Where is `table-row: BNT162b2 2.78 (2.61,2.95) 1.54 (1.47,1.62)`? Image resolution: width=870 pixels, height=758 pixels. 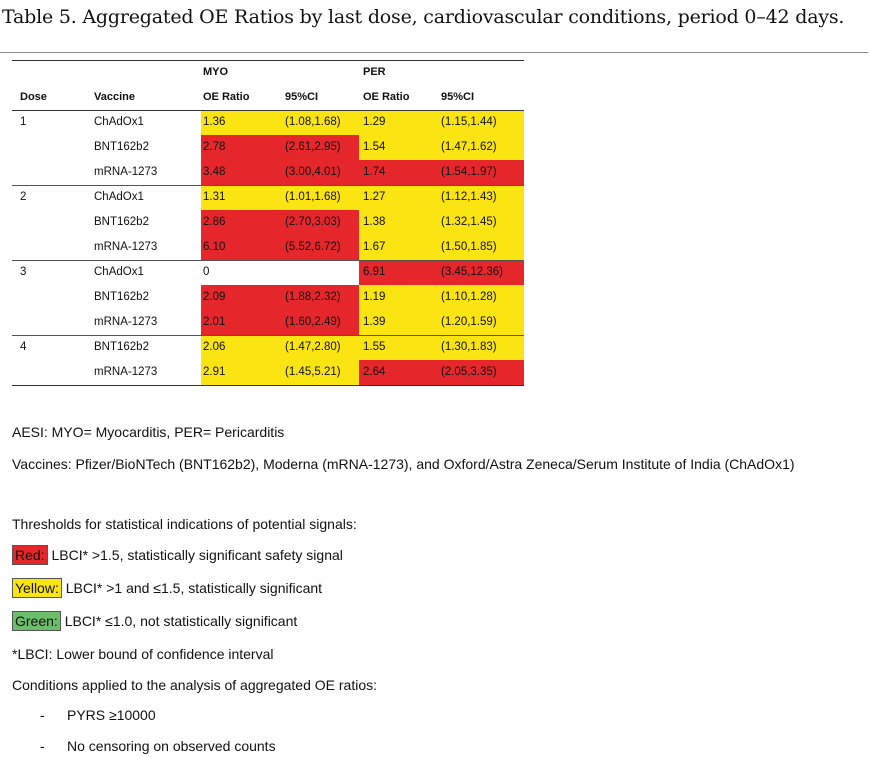 table-row: BNT162b2 2.78 (2.61,2.95) 1.54 (1.47,1.62) is located at coordinates (268, 147).